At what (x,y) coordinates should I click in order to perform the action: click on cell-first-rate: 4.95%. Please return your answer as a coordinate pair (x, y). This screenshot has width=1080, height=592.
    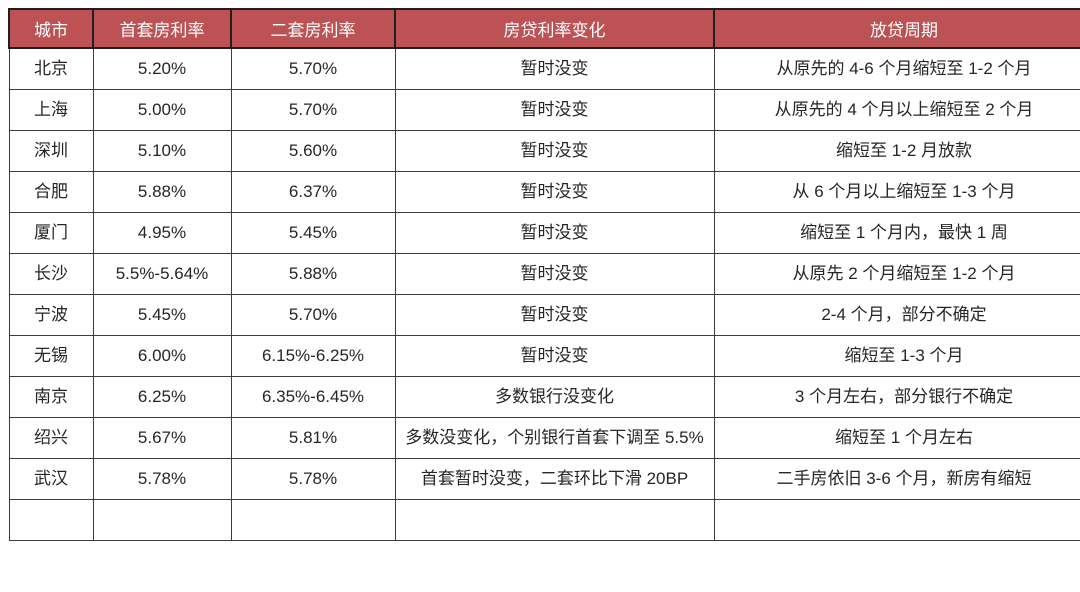
    Looking at the image, I should click on (162, 233).